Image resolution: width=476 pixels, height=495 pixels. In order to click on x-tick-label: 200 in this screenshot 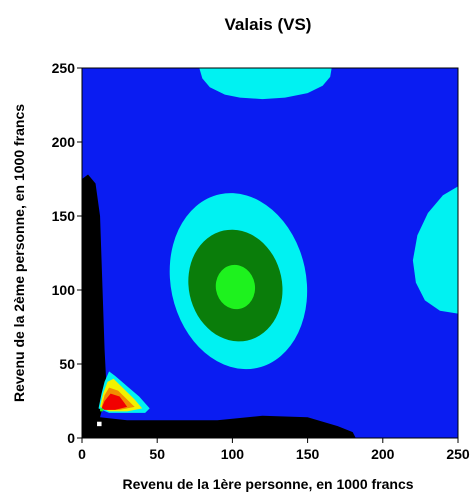, I will do `click(383, 454)`.